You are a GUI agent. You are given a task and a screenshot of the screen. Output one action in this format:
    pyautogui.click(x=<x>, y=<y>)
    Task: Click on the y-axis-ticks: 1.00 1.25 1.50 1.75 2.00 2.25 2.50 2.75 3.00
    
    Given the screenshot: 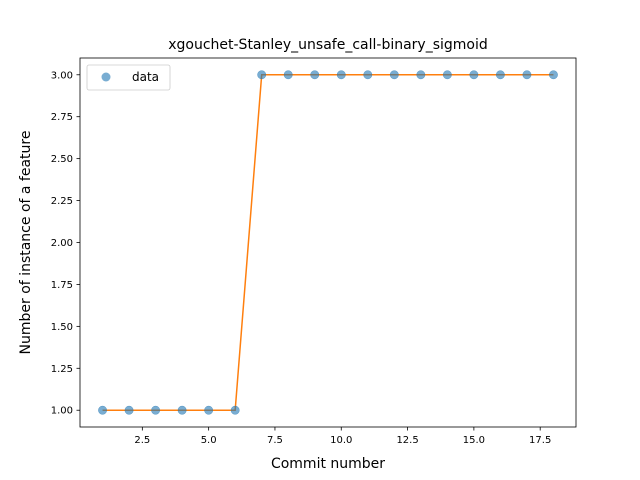 What is the action you would take?
    pyautogui.click(x=65, y=243)
    